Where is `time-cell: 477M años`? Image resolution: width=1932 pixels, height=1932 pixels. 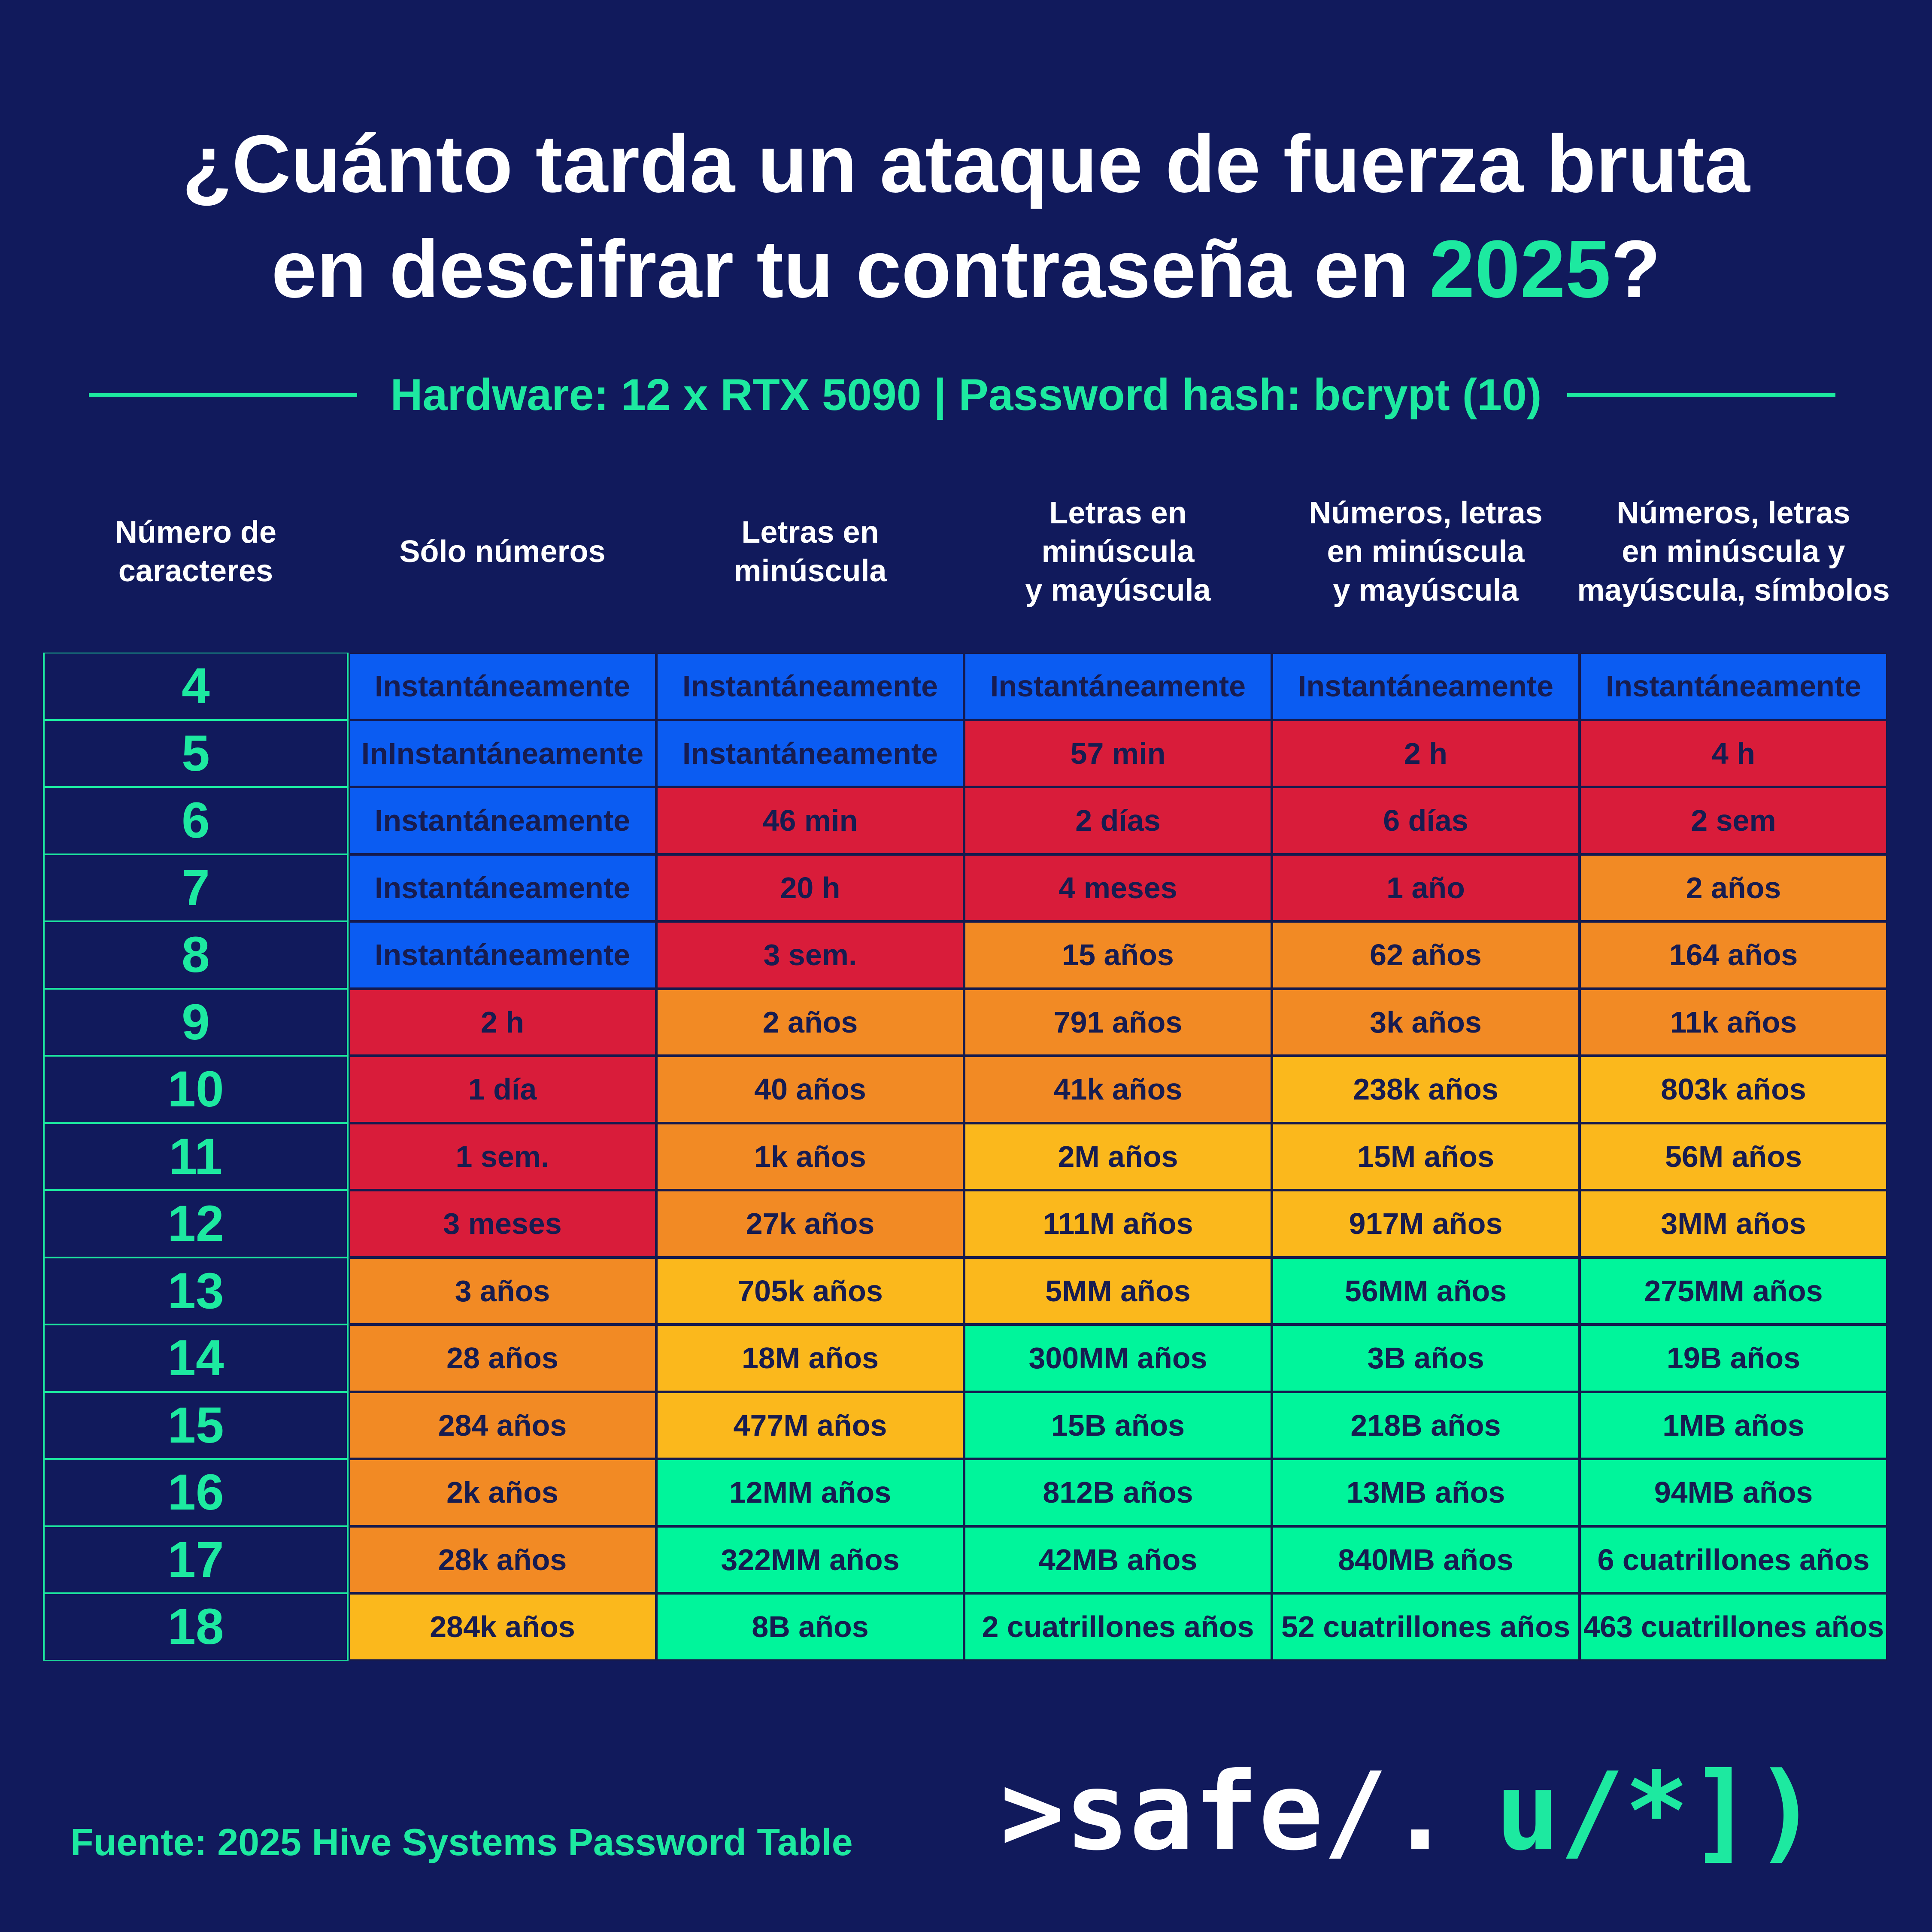
time-cell: 477M años is located at coordinates (810, 1425).